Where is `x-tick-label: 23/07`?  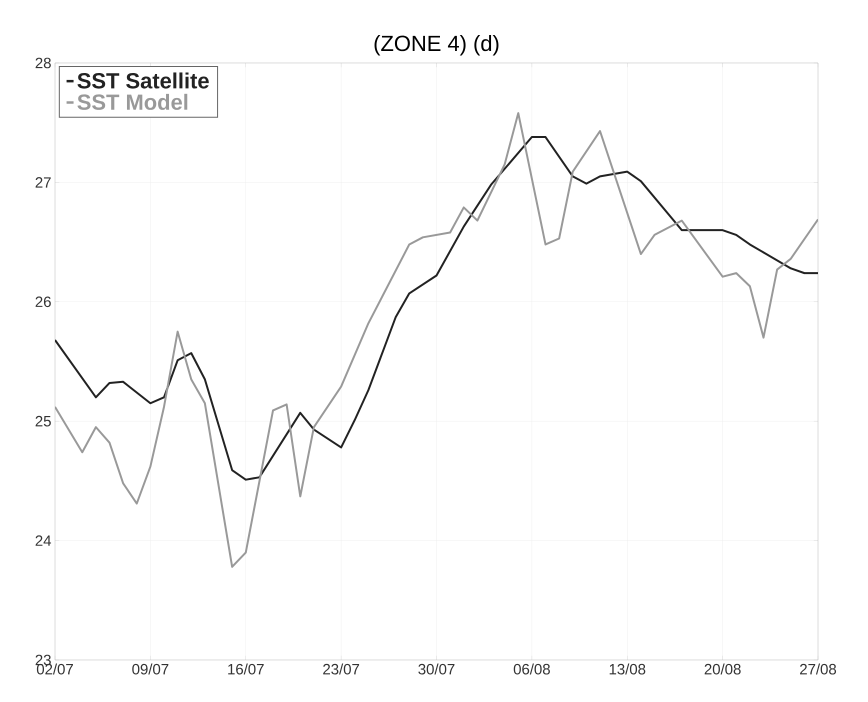 x-tick-label: 23/07 is located at coordinates (341, 669).